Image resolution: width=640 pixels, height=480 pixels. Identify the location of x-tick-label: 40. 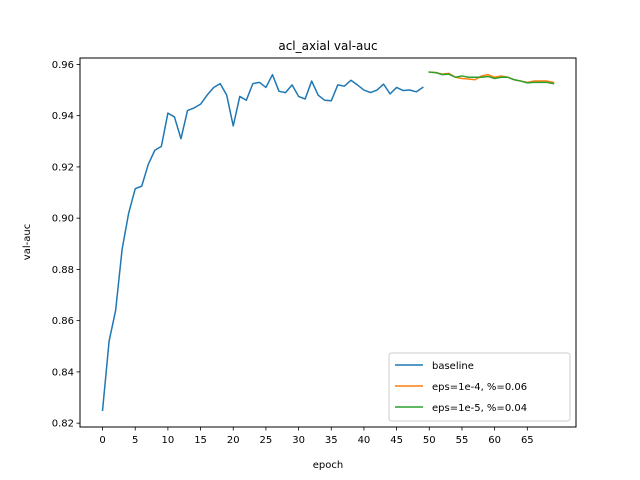
(364, 440).